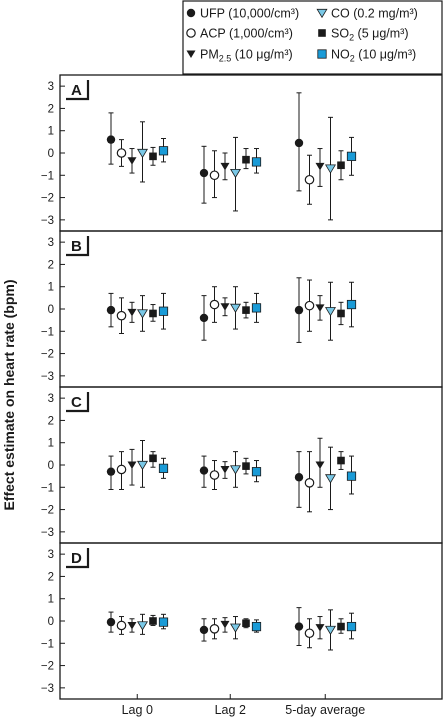 The height and width of the screenshot is (721, 443). I want to click on x-tick-label: Lag 0, so click(137, 710).